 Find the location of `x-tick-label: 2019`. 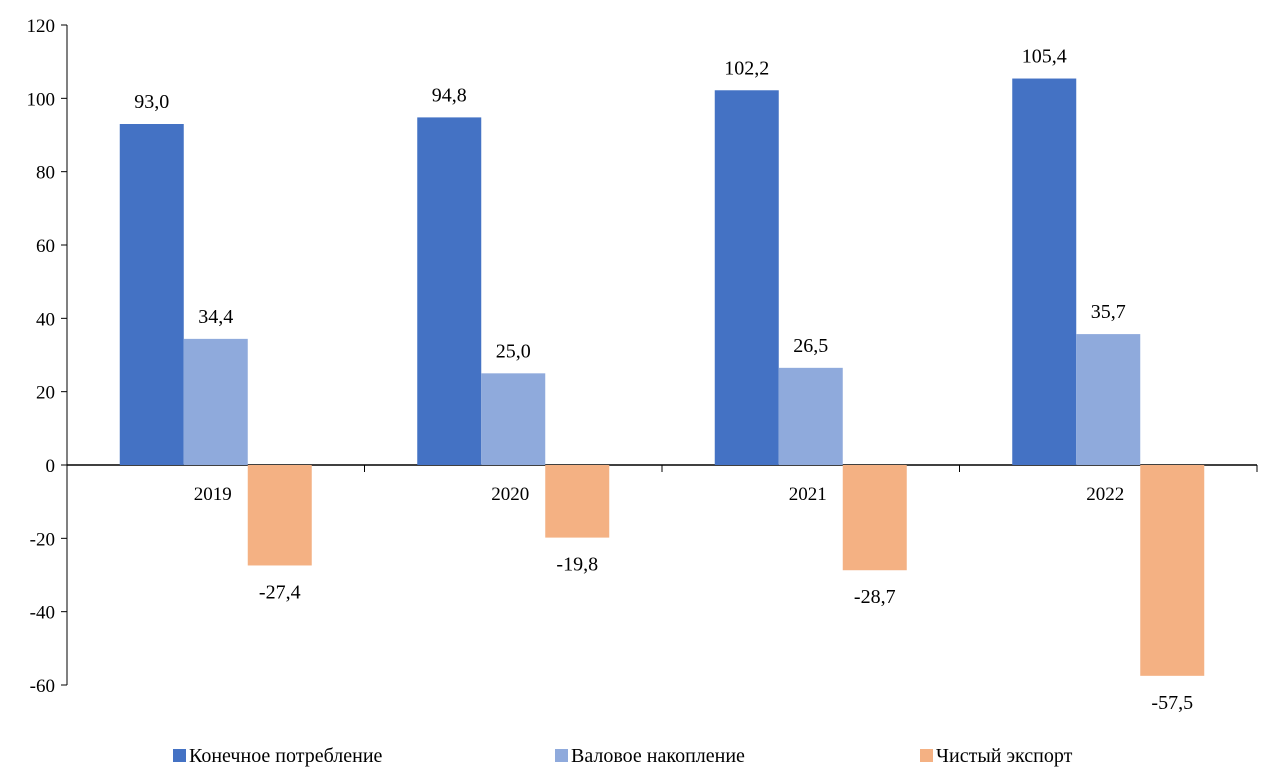

x-tick-label: 2019 is located at coordinates (213, 494).